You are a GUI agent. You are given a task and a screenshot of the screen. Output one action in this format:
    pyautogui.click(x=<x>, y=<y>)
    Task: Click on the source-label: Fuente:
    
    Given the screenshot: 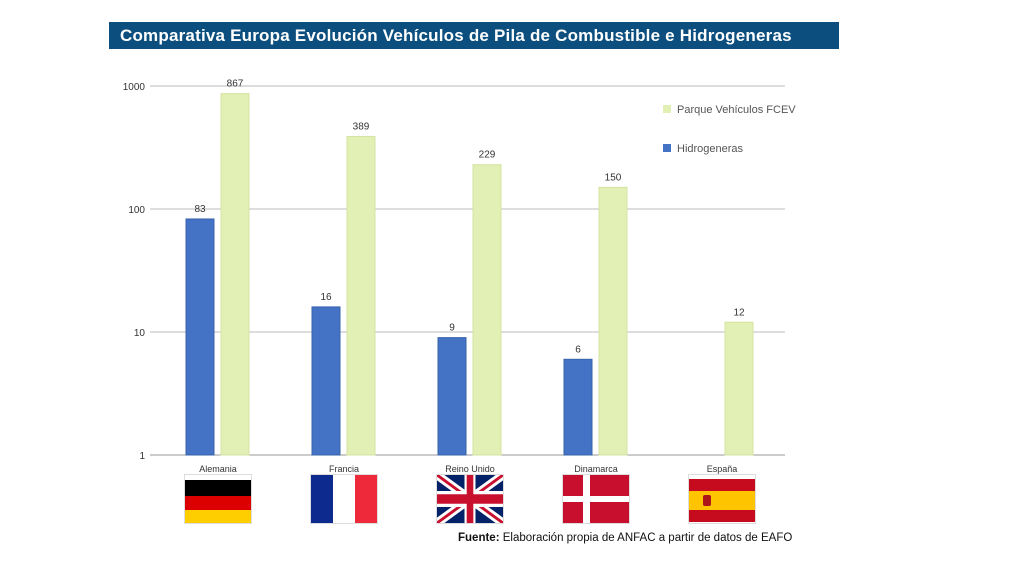 What is the action you would take?
    pyautogui.click(x=479, y=538)
    